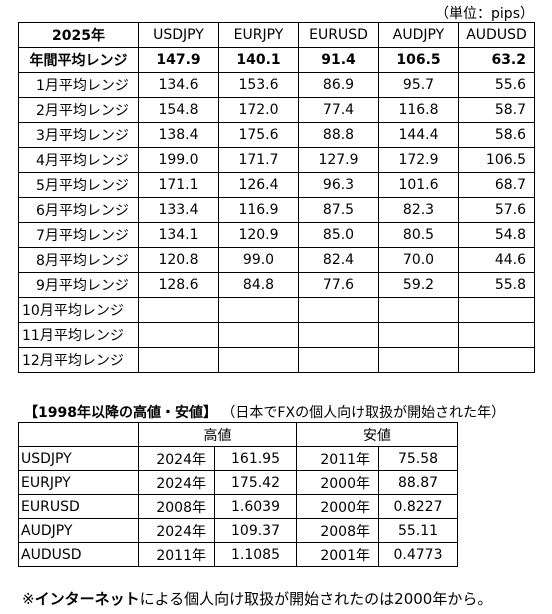  Describe the element at coordinates (78, 110) in the screenshot. I see `row-label: 2月平均レンジ` at that location.